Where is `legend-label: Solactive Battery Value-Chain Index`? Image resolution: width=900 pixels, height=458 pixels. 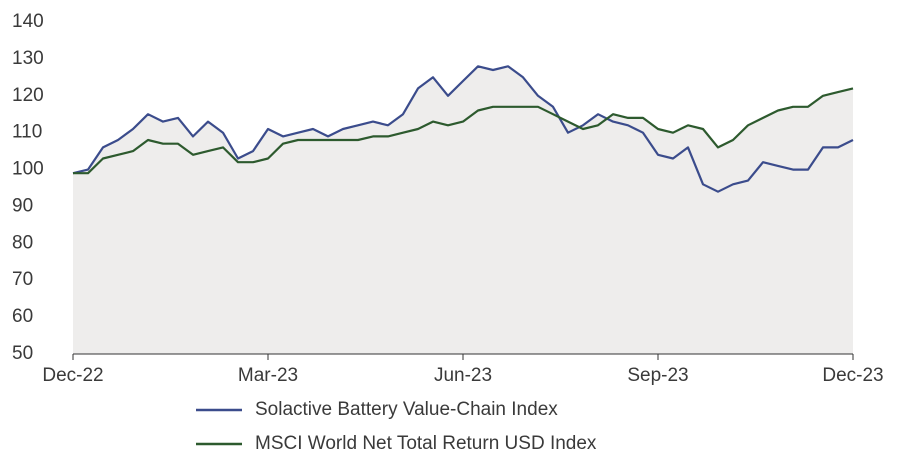
legend-label: Solactive Battery Value-Chain Index is located at coordinates (406, 409).